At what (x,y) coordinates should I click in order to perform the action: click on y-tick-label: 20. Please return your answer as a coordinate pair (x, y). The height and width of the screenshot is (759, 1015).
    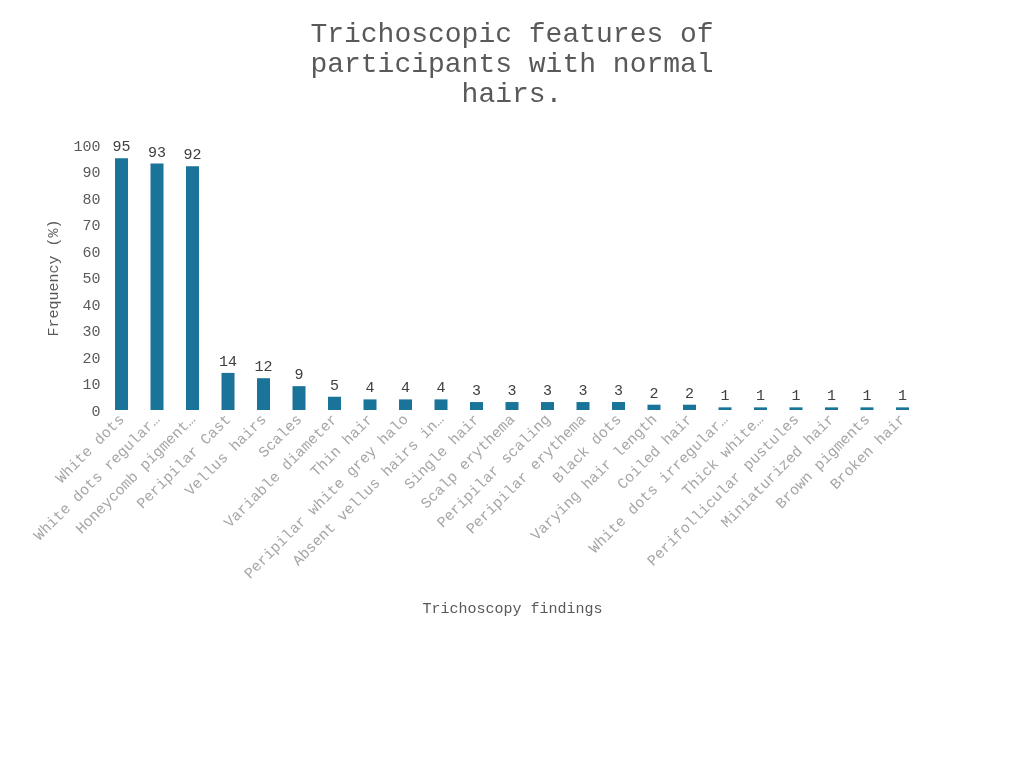
    Looking at the image, I should click on (91, 359).